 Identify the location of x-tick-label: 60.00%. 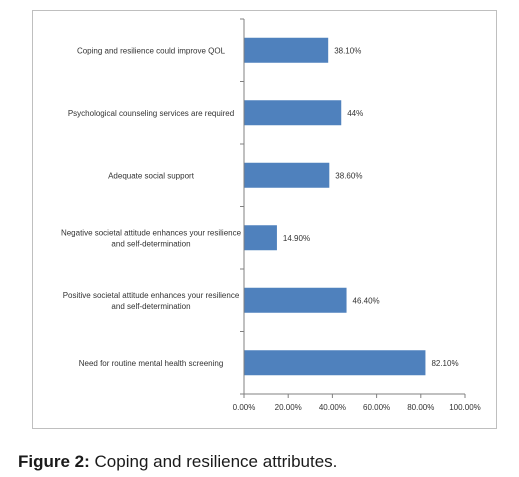
(376, 407).